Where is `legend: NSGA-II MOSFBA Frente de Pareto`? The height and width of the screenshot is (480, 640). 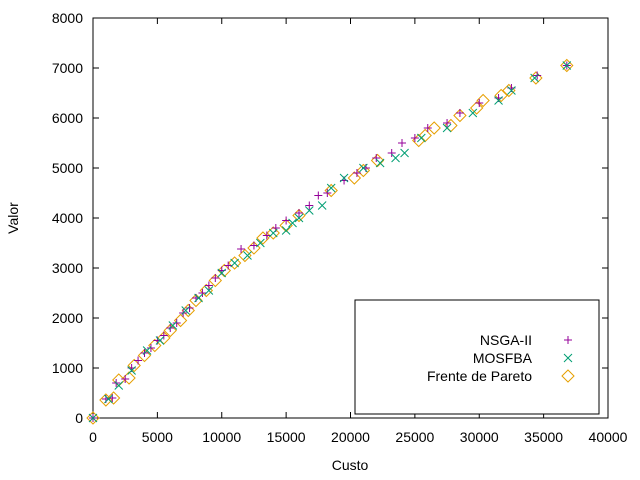
legend: NSGA-II MOSFBA Frente de Pareto is located at coordinates (501, 358).